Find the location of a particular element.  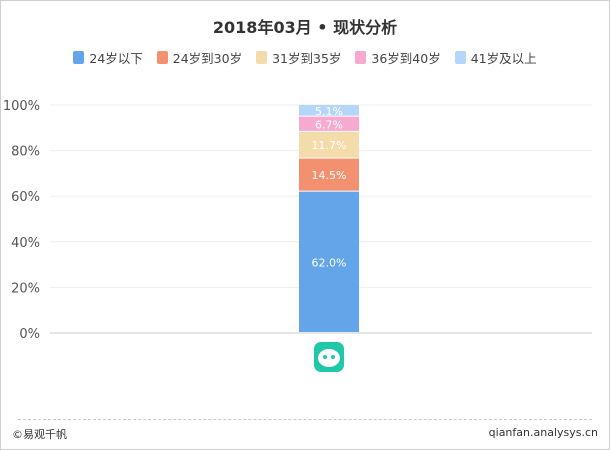

y-tick-label: 0% is located at coordinates (29, 334).